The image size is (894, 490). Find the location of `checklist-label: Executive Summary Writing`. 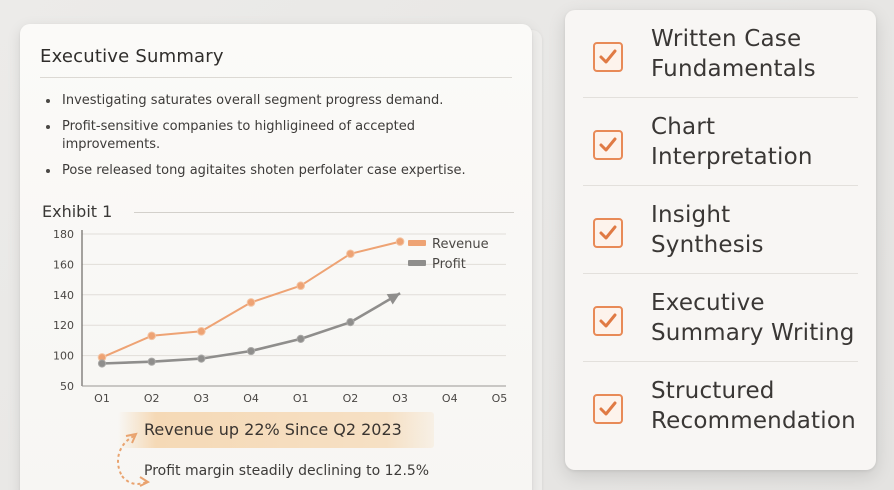

checklist-label: Executive Summary Writing is located at coordinates (753, 317).